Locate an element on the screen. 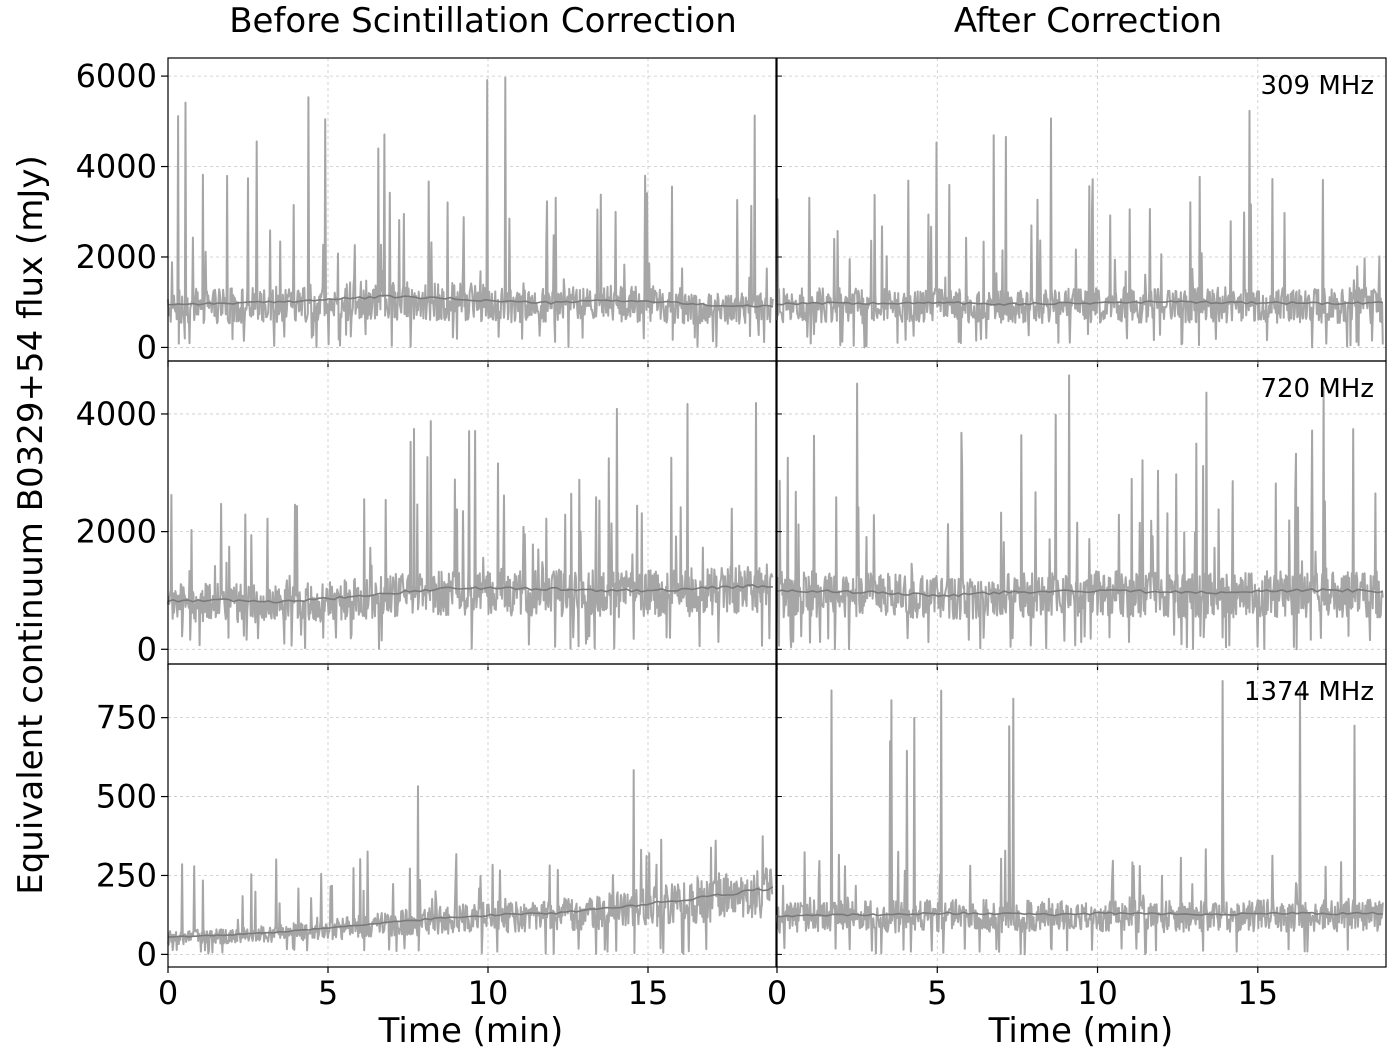 The height and width of the screenshot is (1051, 1400). panel-after-720: 720 MHz is located at coordinates (1081, 515).